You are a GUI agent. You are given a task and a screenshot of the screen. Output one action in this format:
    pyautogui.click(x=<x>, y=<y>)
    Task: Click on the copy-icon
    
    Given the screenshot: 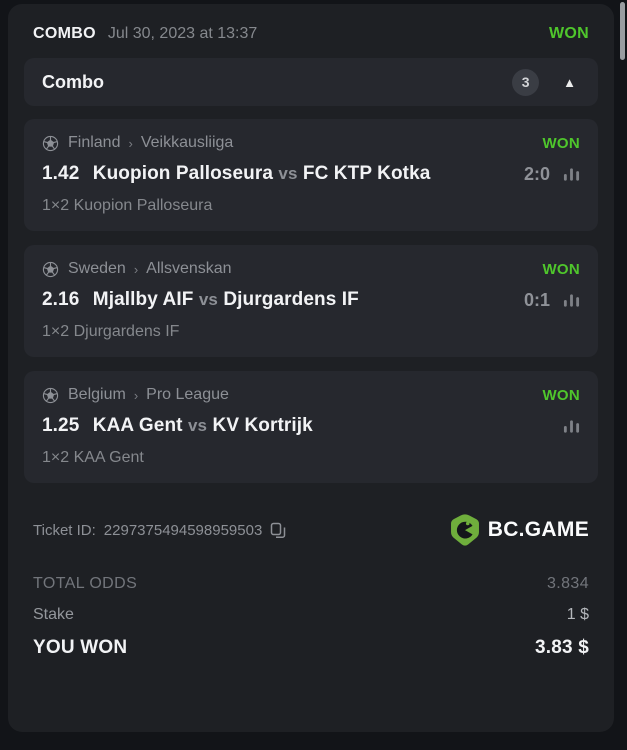 What is the action you would take?
    pyautogui.click(x=278, y=530)
    